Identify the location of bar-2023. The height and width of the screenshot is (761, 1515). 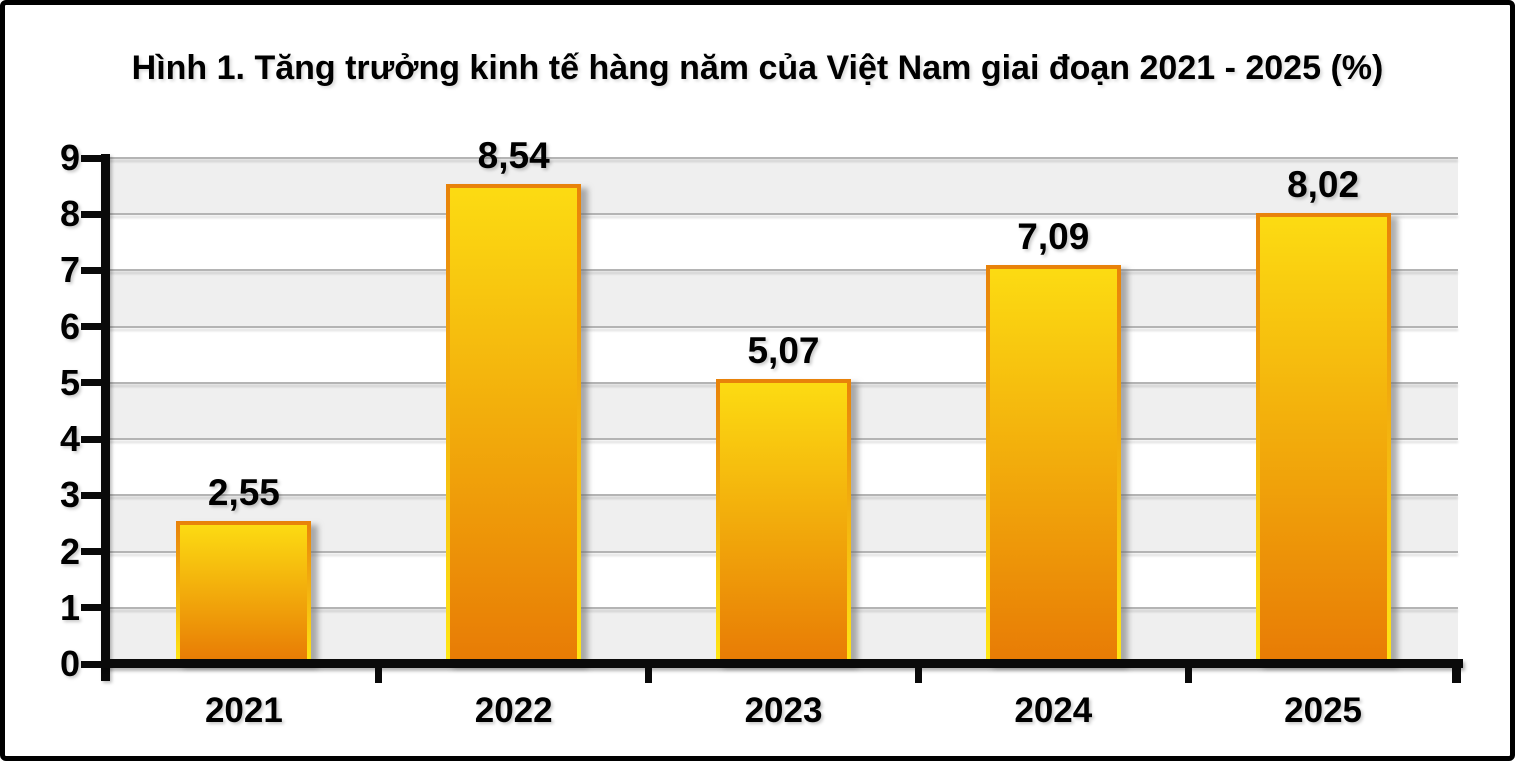
(783, 521).